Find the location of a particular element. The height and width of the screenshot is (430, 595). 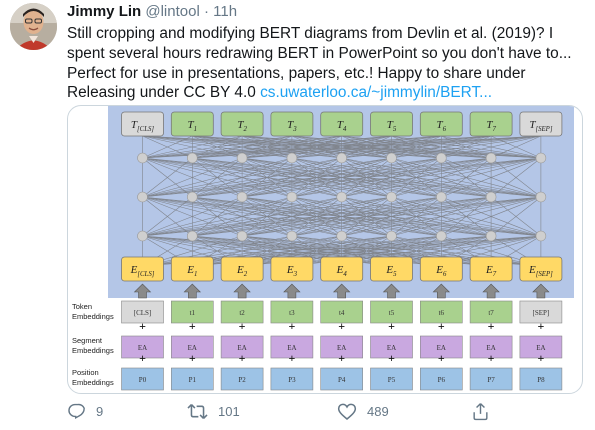

tweet-header: Jimmy Lin @lintool · 11h is located at coordinates (152, 11).